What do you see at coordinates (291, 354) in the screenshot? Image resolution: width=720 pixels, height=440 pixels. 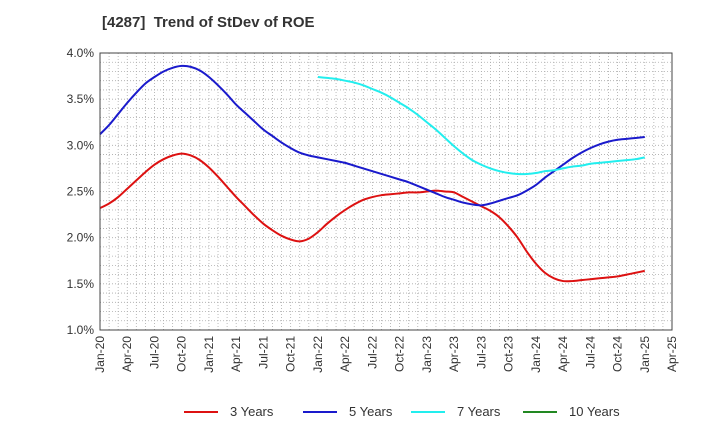 I see `x-tick-label: Oct-21` at bounding box center [291, 354].